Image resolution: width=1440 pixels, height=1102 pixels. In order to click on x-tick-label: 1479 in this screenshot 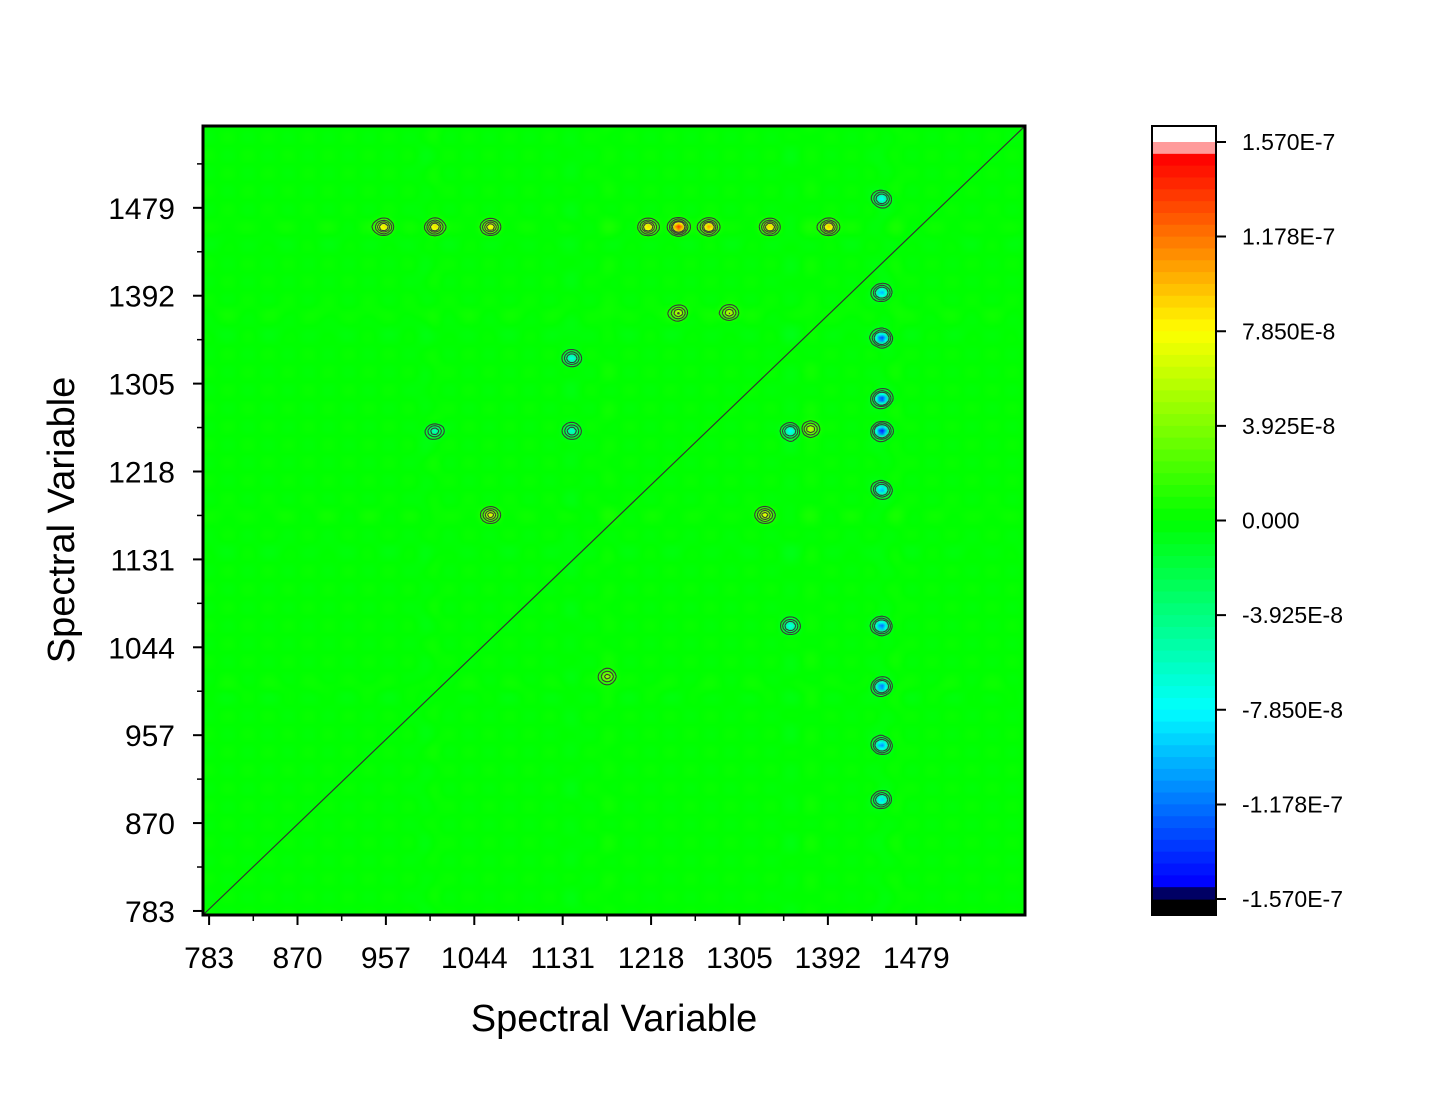, I will do `click(916, 958)`.